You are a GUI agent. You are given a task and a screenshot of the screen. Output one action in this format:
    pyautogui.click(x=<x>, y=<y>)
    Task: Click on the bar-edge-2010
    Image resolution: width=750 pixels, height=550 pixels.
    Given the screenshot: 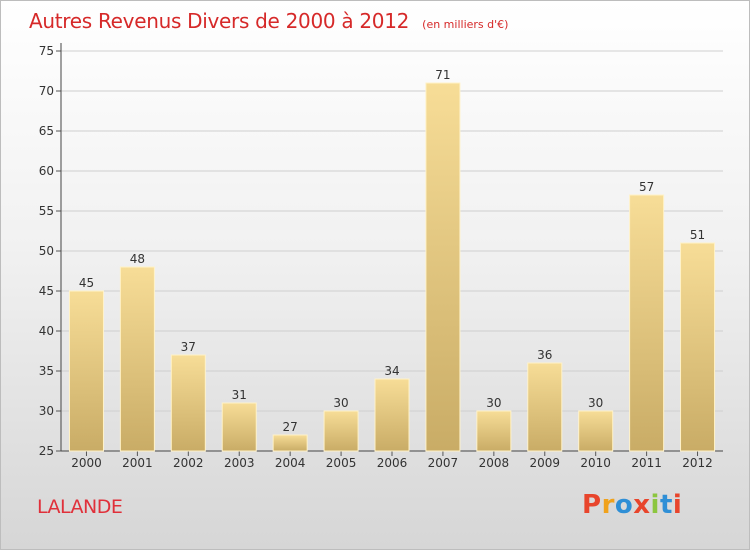 What is the action you would take?
    pyautogui.click(x=596, y=431)
    